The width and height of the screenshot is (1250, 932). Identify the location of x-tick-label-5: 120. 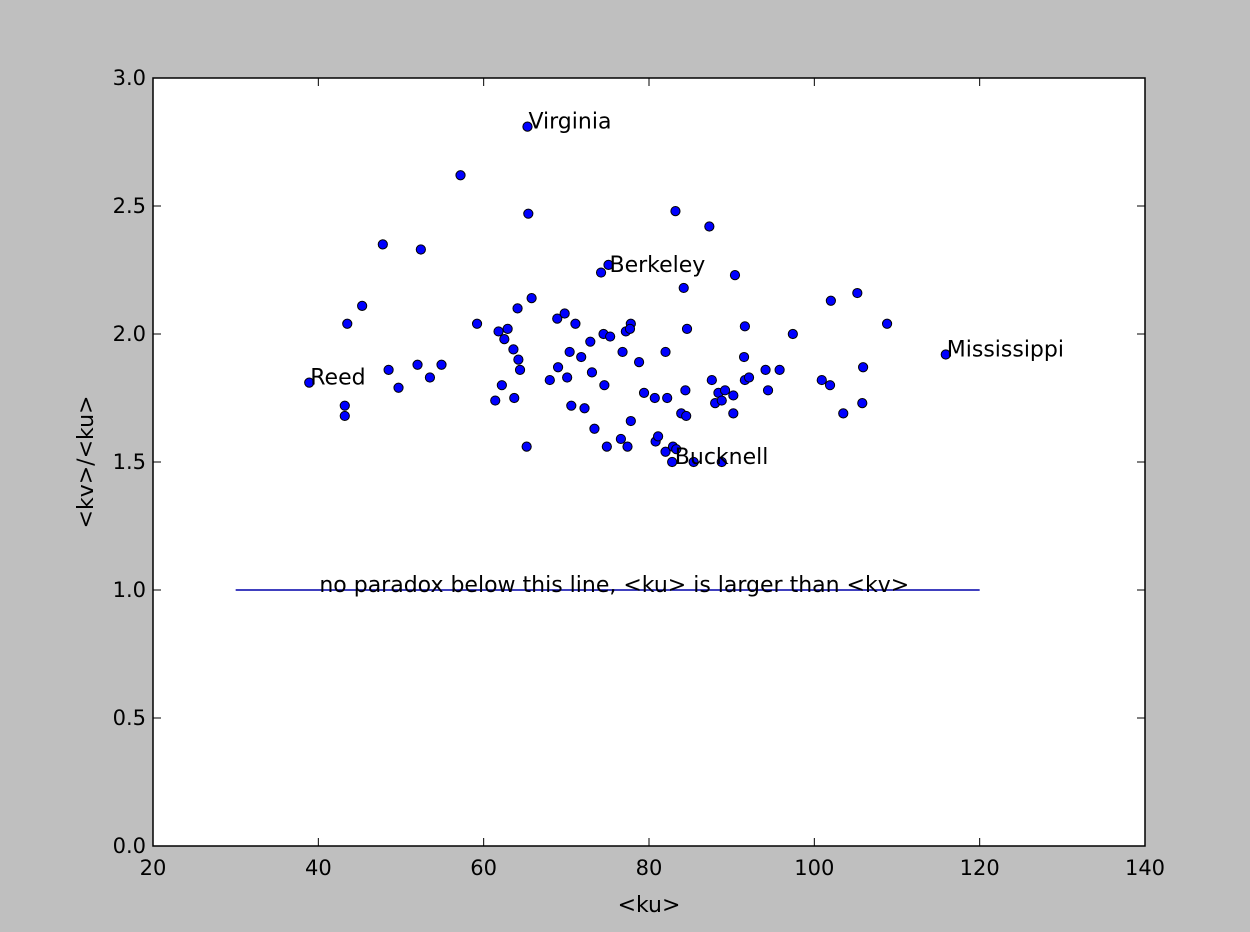
(980, 868).